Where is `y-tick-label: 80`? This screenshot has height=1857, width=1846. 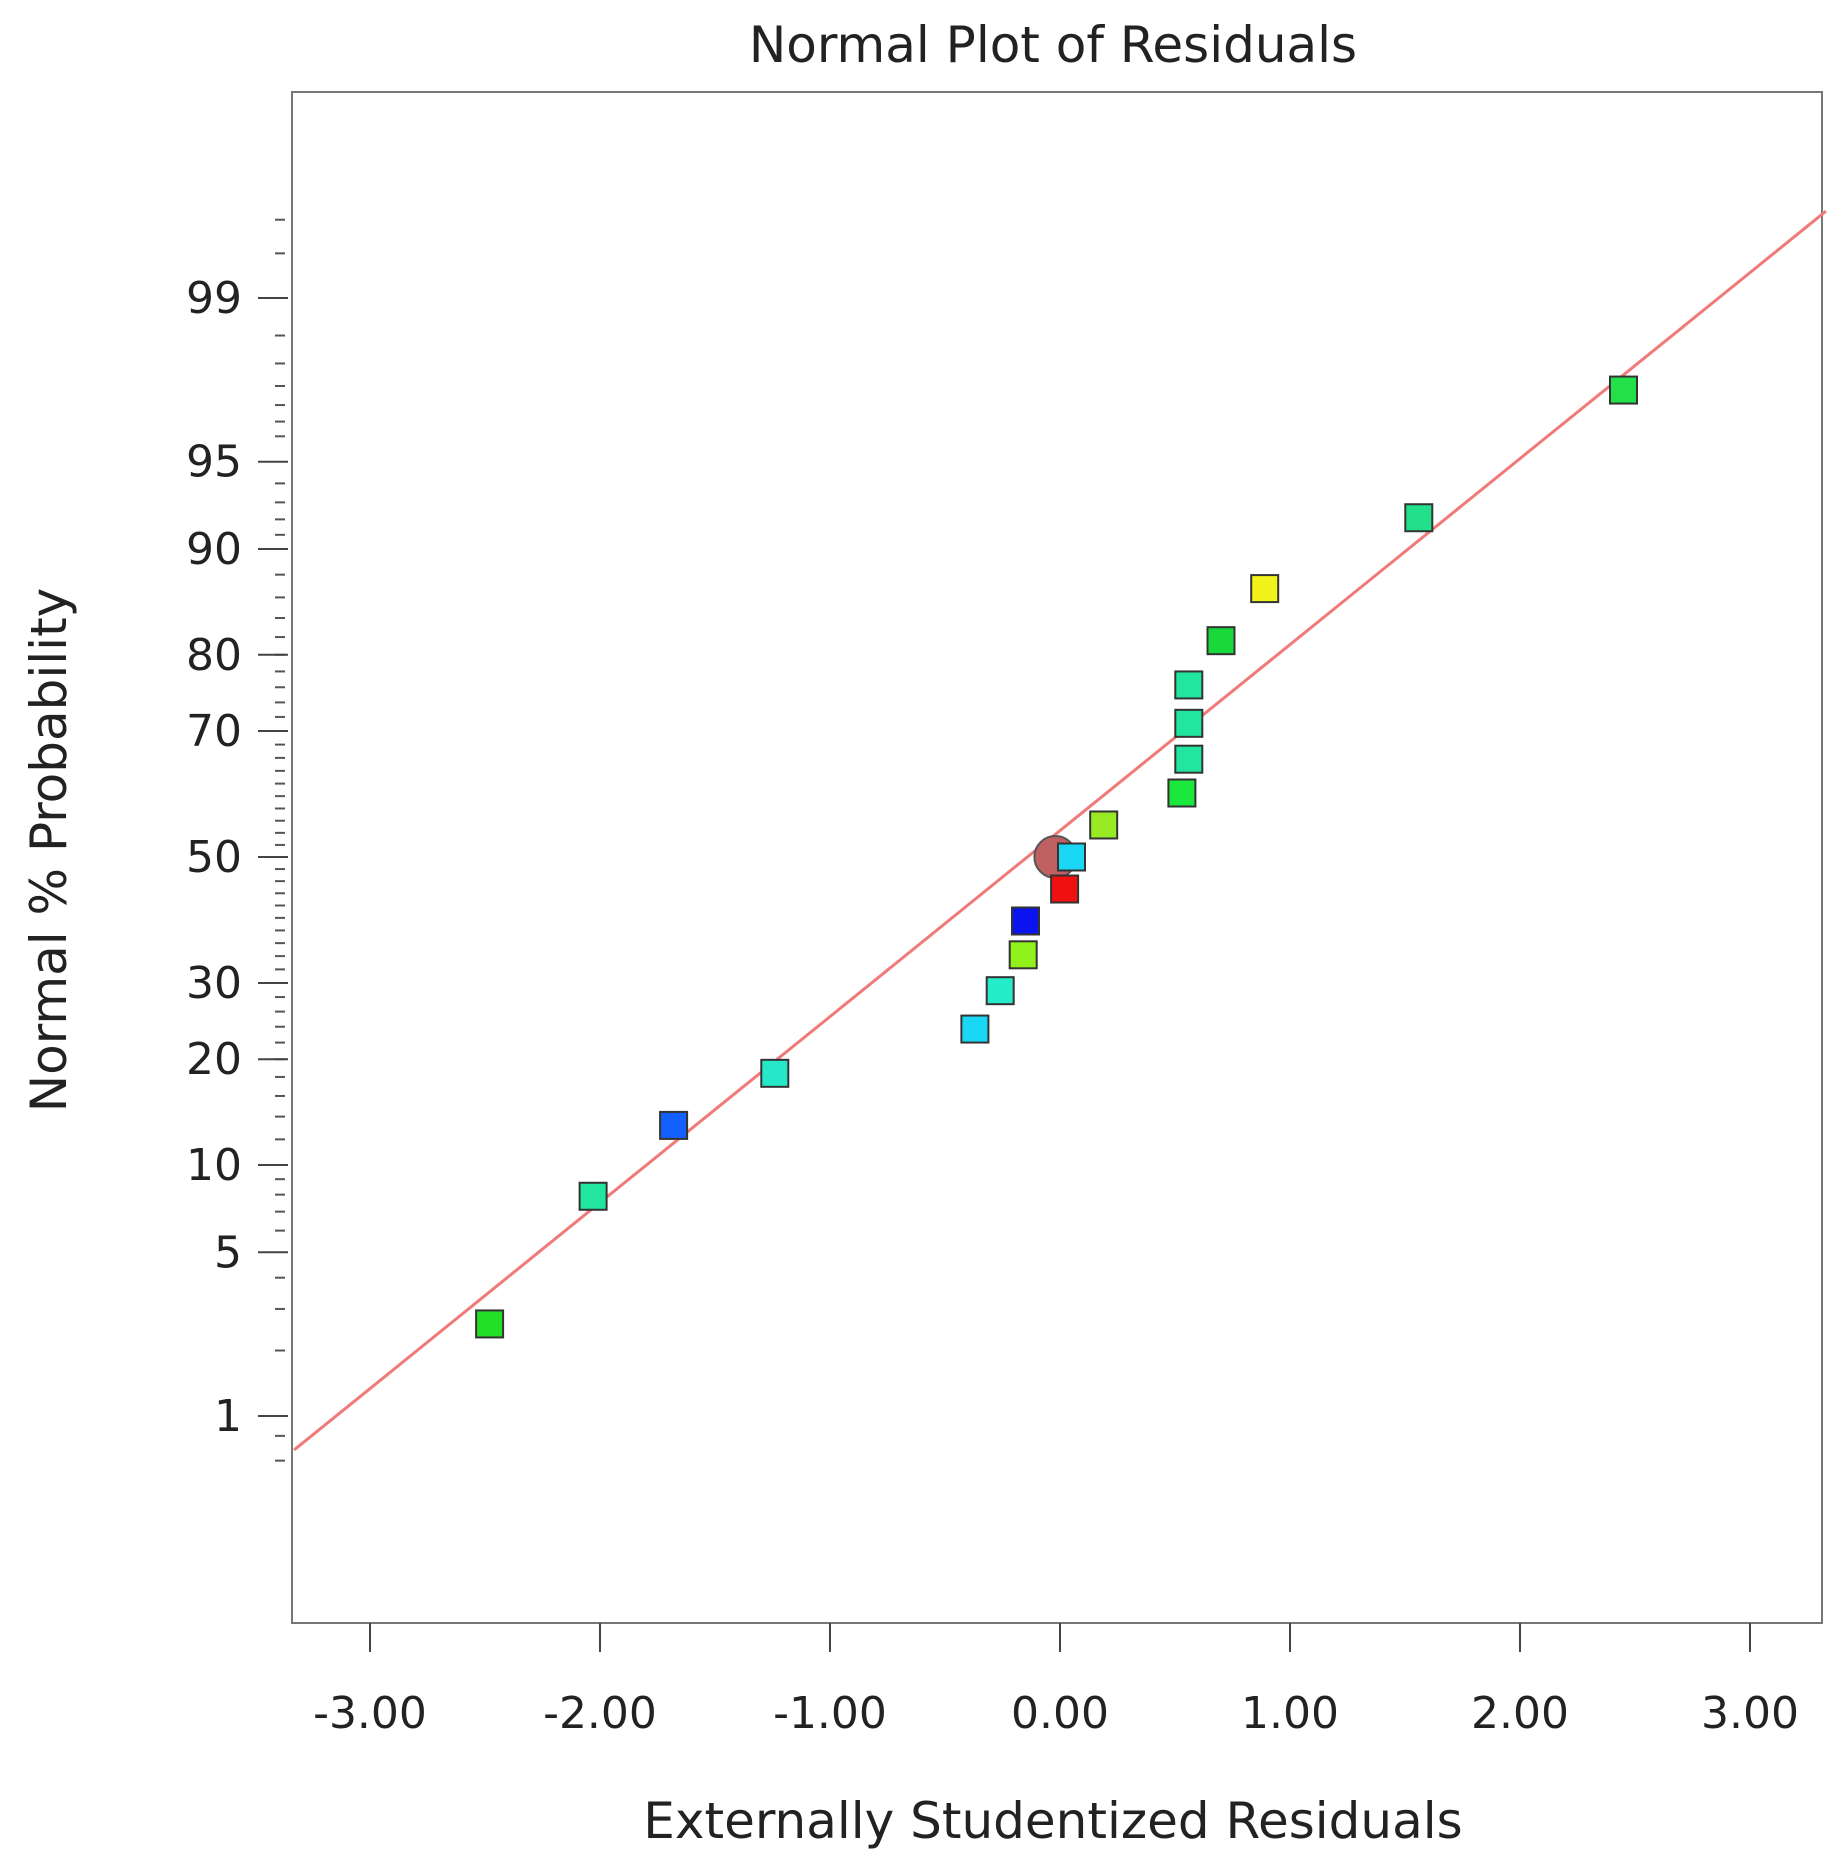
y-tick-label: 80 is located at coordinates (214, 655).